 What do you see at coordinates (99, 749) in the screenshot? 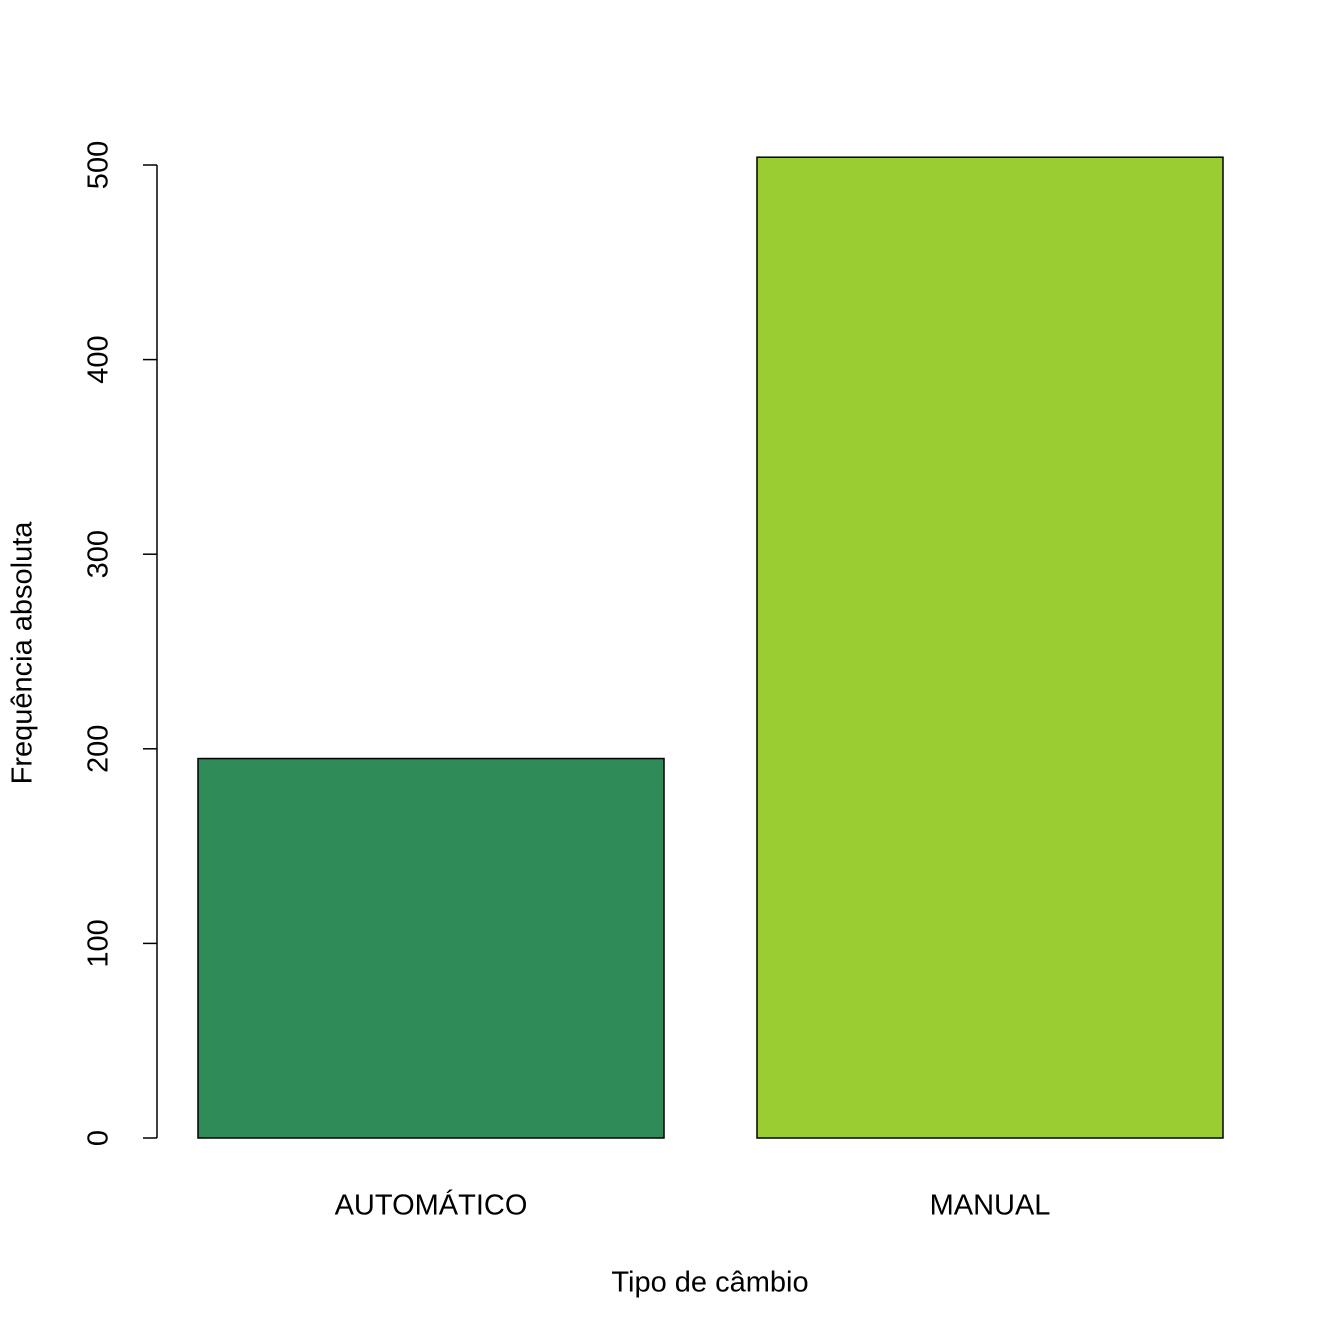
I see `y-tick-label: 200` at bounding box center [99, 749].